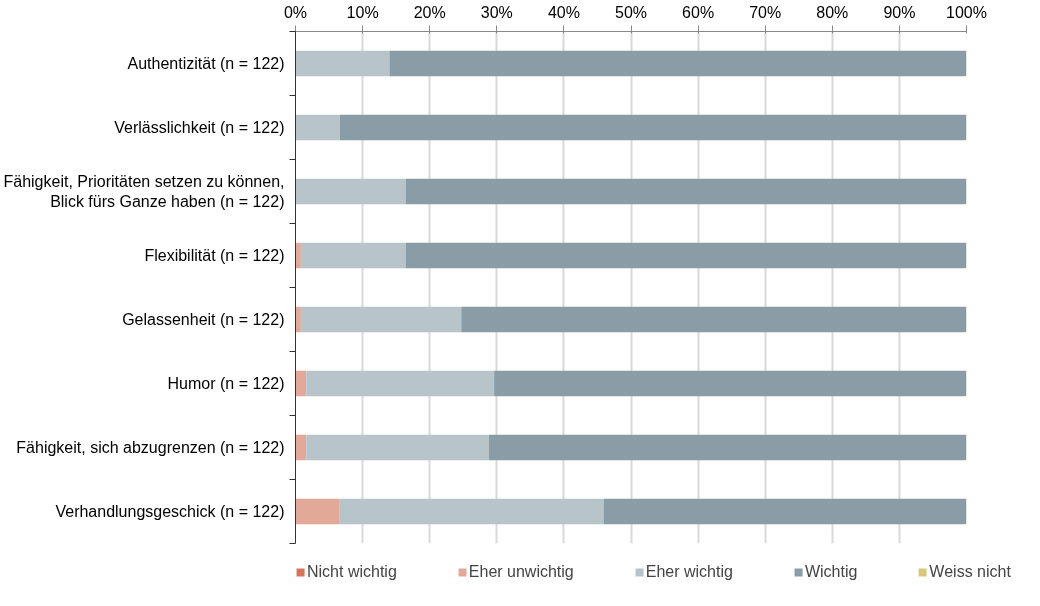  I want to click on x-tick-label: 30%, so click(496, 12).